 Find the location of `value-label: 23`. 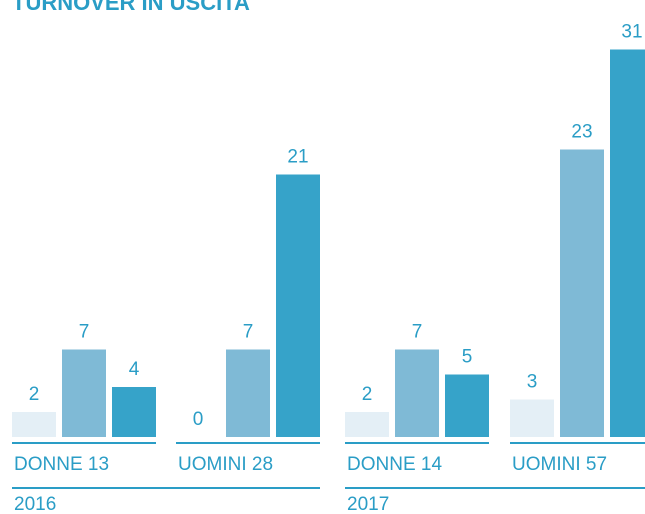

value-label: 23 is located at coordinates (581, 132).